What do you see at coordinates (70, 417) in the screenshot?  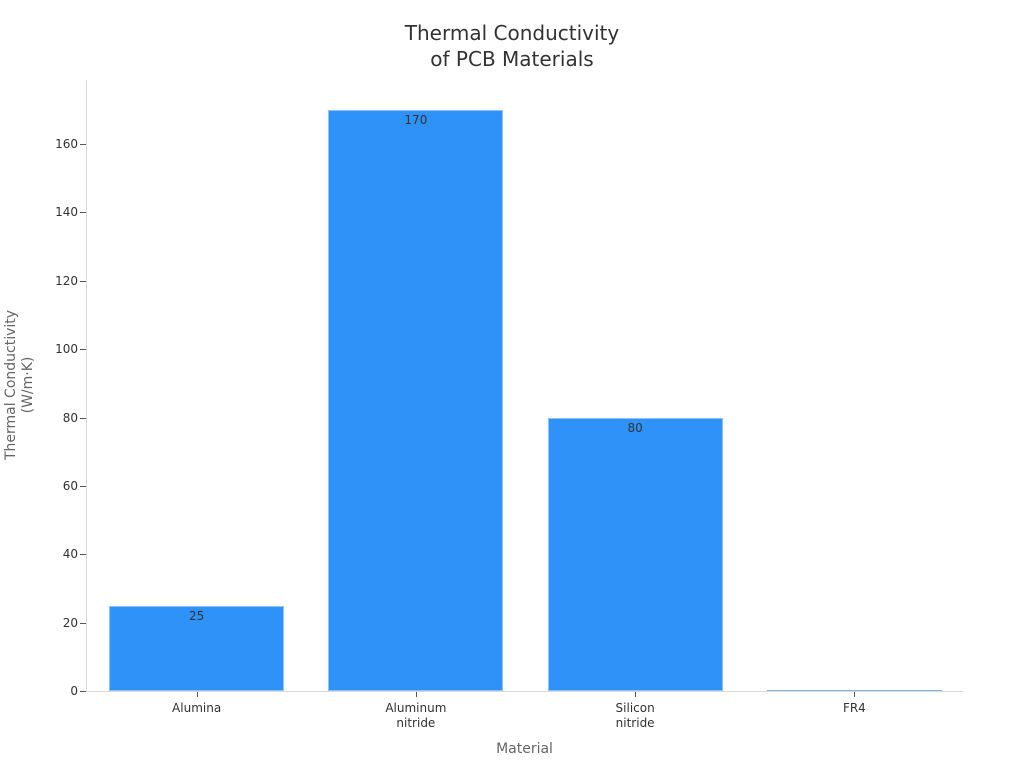 I see `y-tick-label: 80` at bounding box center [70, 417].